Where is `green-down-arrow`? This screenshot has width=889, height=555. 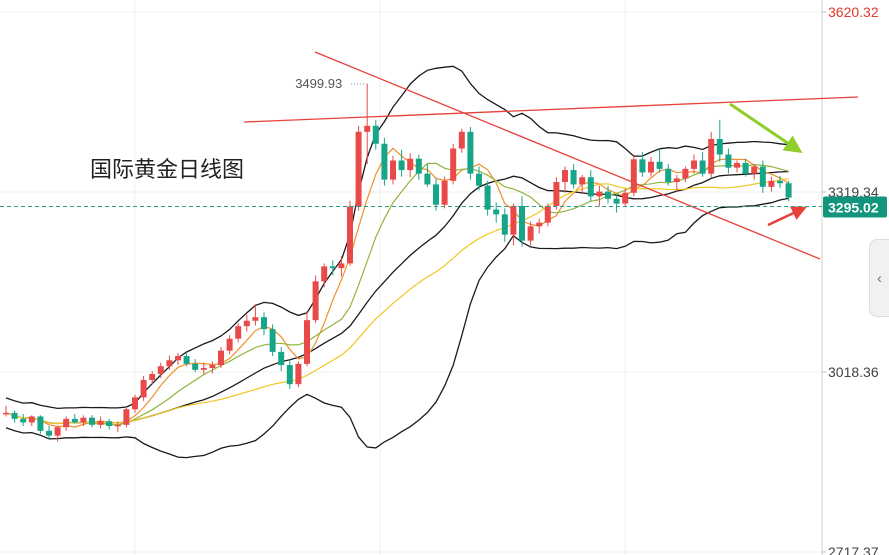
green-down-arrow is located at coordinates (766, 128).